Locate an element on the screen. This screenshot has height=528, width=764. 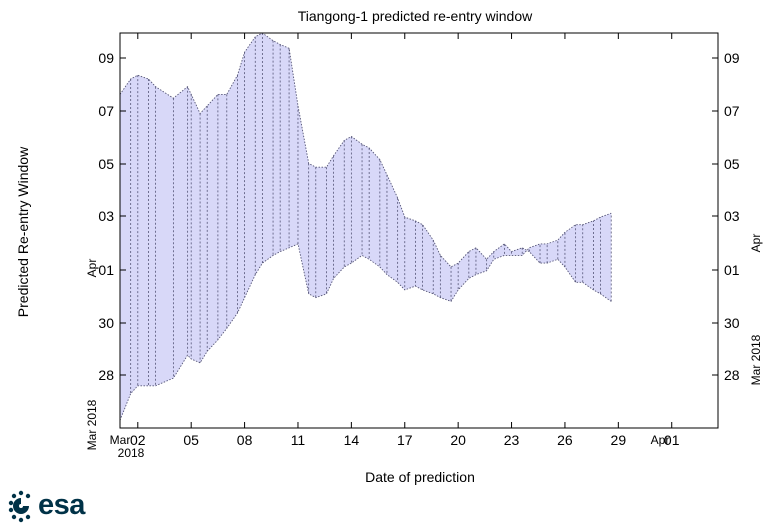
y-tick-label-right: 03 is located at coordinates (732, 216).